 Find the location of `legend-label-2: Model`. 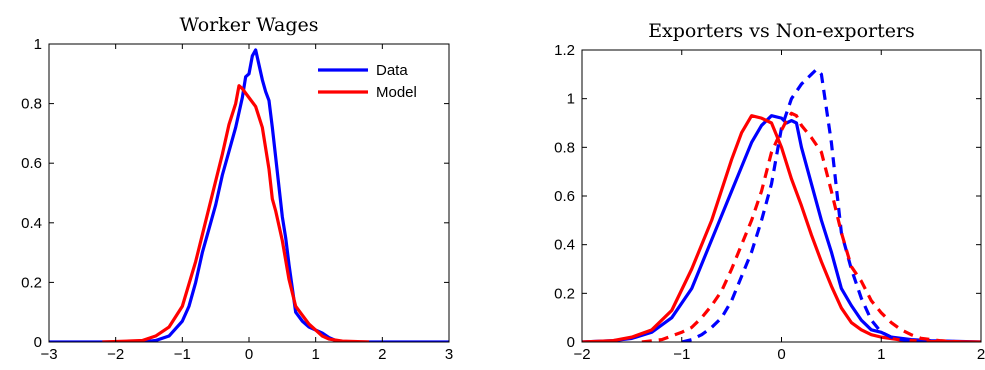

legend-label-2: Model is located at coordinates (396, 92).